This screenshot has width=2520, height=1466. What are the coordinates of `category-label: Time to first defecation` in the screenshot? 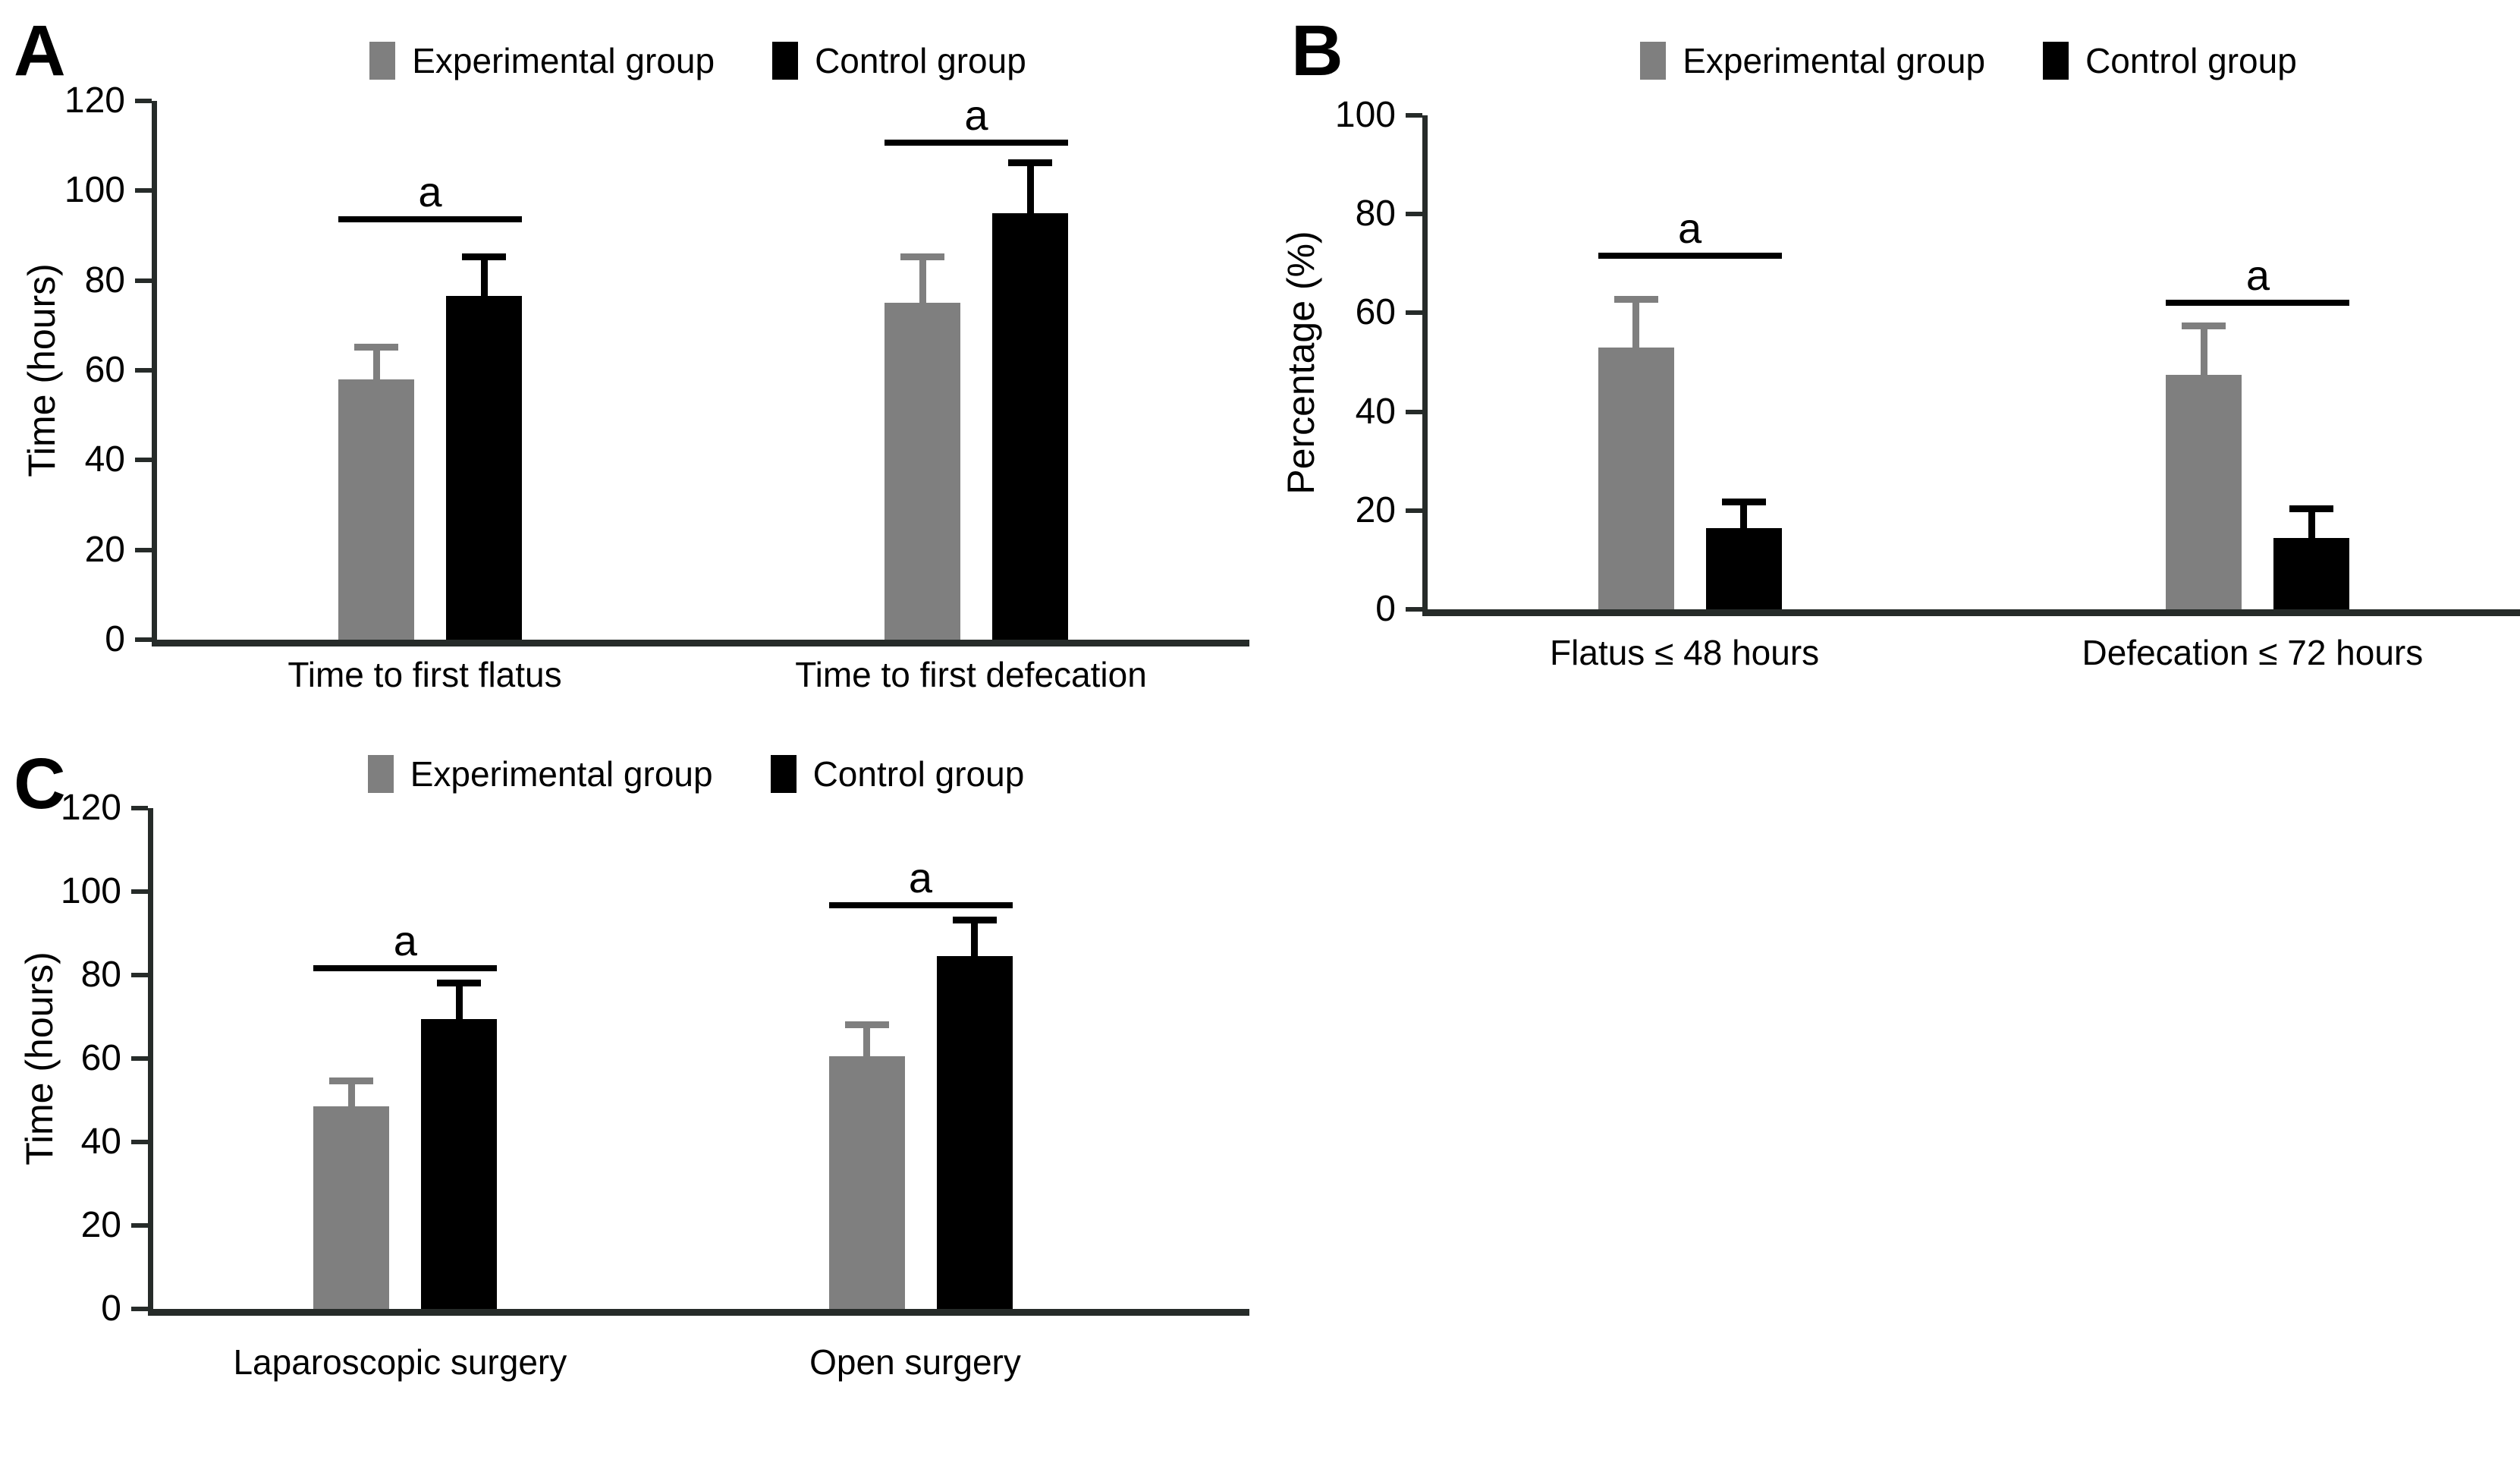 It's located at (971, 674).